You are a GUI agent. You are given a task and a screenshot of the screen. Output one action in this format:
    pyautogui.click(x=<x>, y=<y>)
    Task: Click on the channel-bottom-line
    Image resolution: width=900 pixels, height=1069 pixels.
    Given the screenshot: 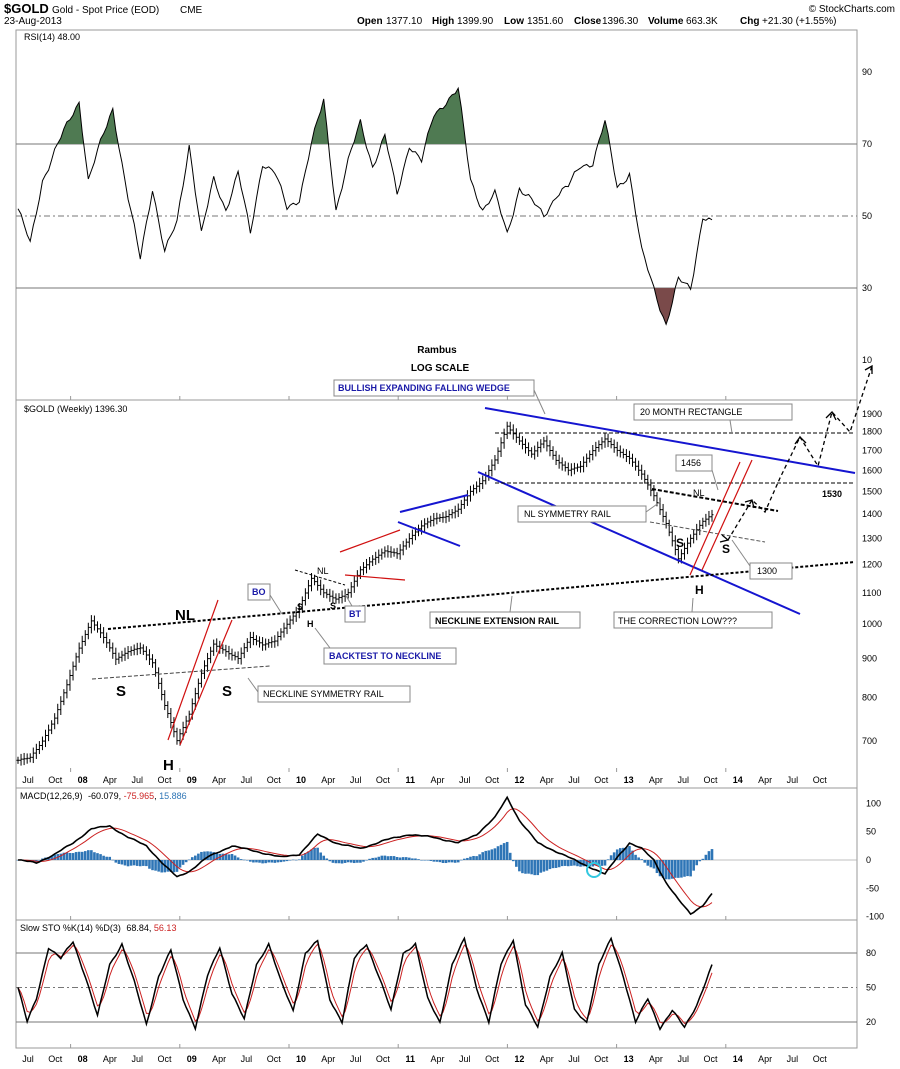 What is the action you would take?
    pyautogui.click(x=429, y=534)
    